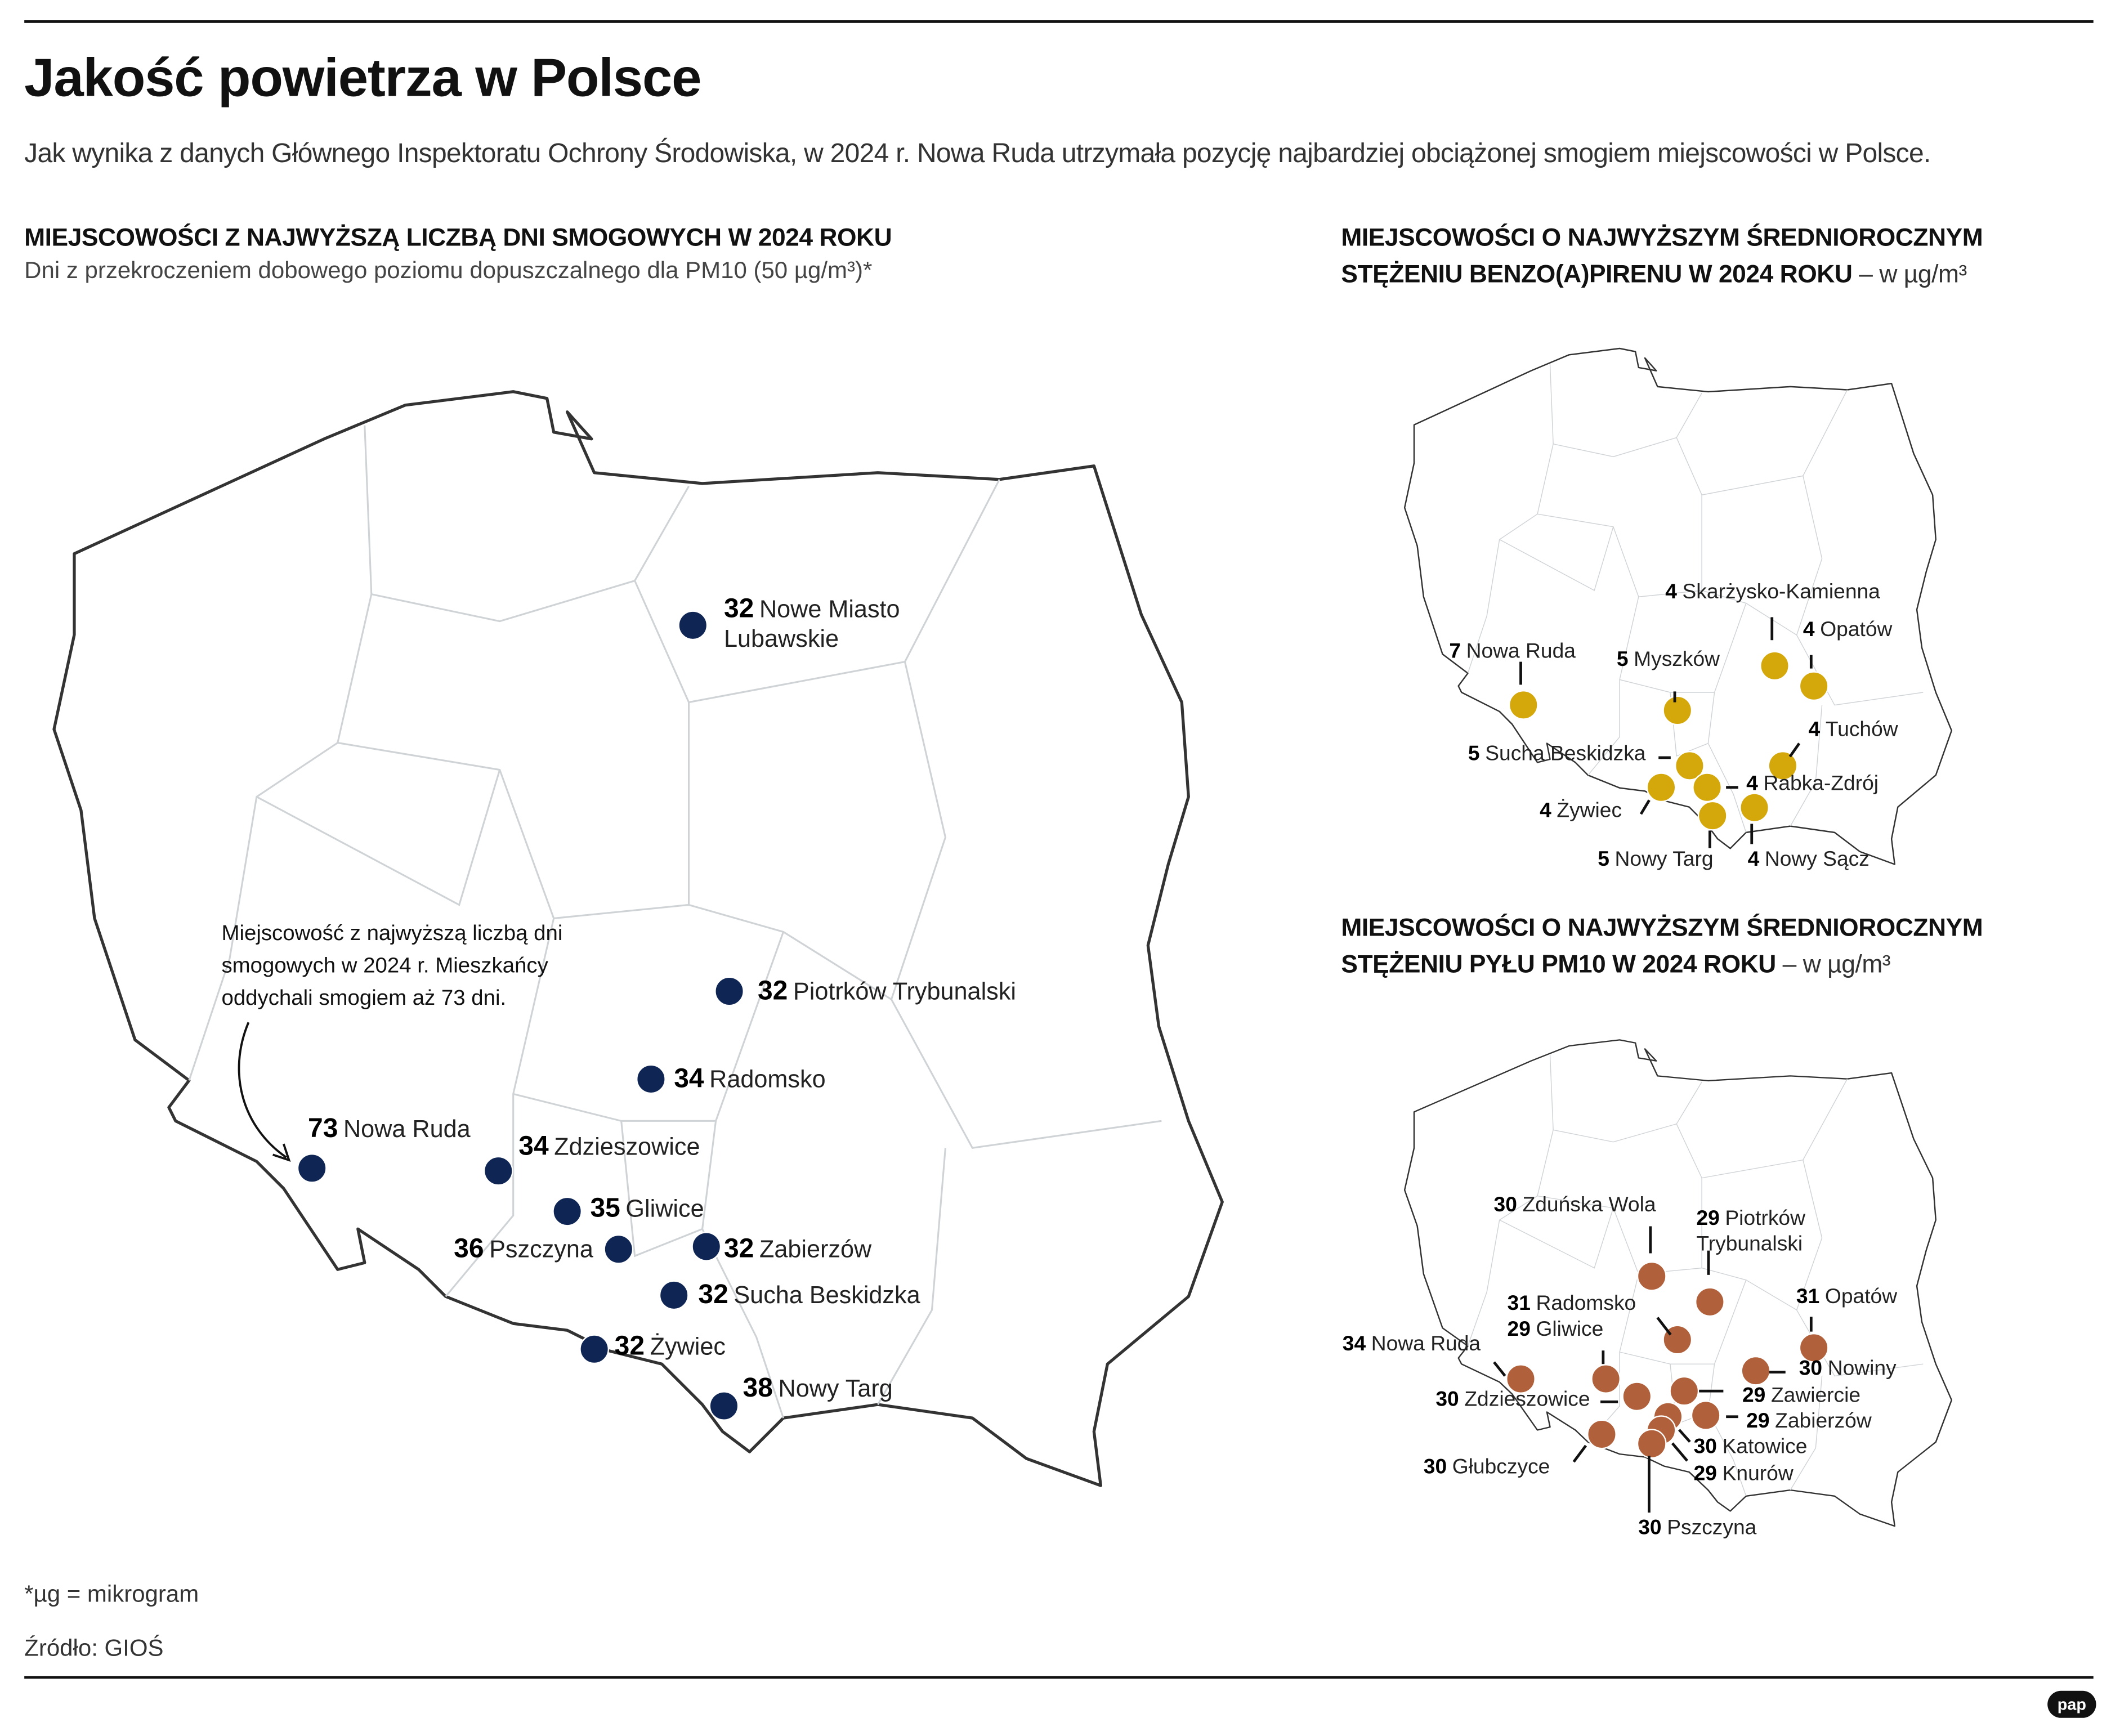 The image size is (2111, 1736). I want to click on place-name: Nowe Miasto Lubawskie, so click(811, 624).